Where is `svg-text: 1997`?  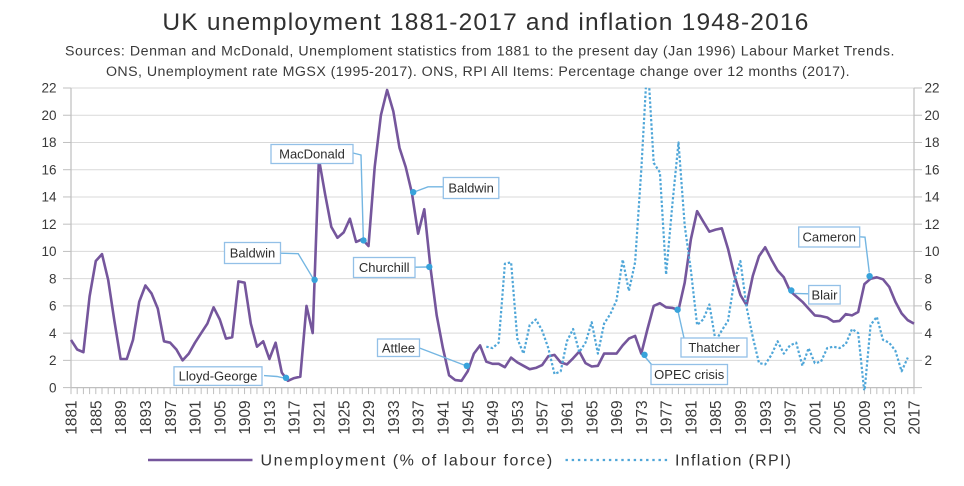 svg-text: 1997 is located at coordinates (791, 417).